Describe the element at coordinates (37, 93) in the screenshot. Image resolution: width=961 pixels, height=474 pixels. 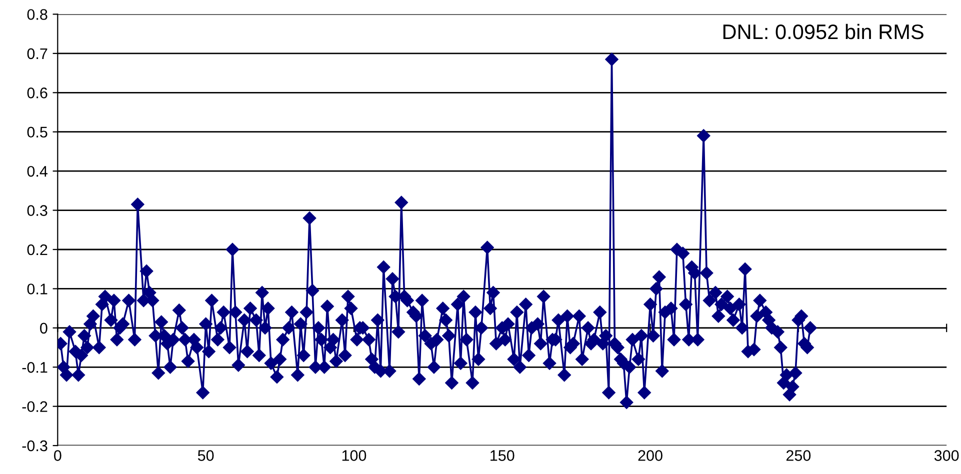
I see `y-tick-label: 0.6` at that location.